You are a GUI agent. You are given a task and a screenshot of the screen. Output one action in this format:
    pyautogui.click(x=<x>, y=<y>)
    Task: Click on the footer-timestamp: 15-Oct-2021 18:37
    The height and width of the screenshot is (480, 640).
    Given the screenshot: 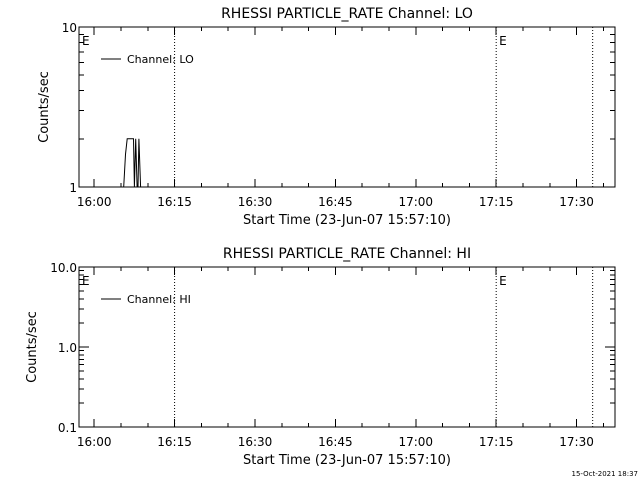 What is the action you would take?
    pyautogui.click(x=605, y=474)
    